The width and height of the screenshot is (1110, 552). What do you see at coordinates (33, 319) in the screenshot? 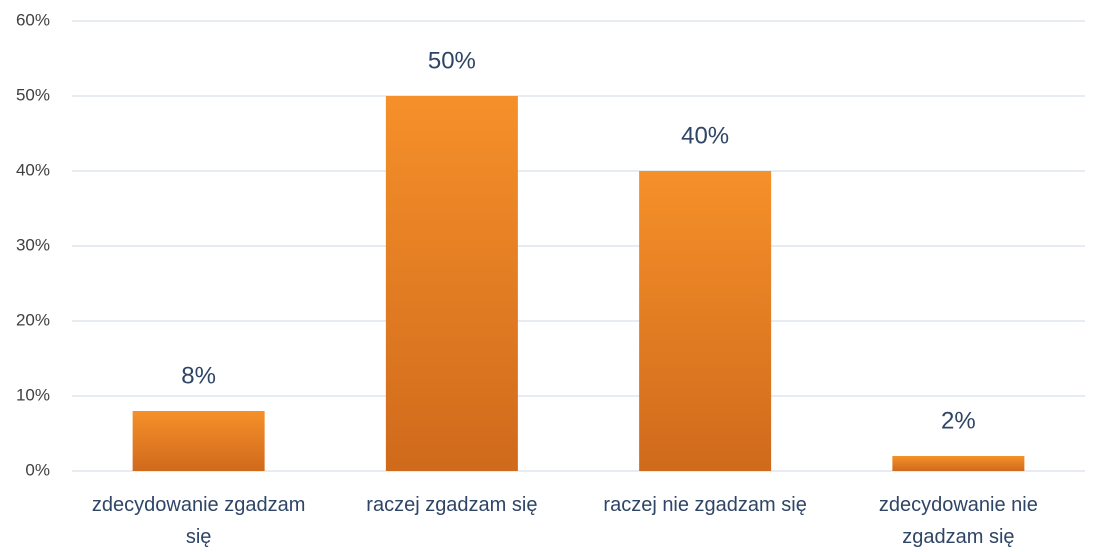
I see `y-tick-label: 20%` at bounding box center [33, 319].